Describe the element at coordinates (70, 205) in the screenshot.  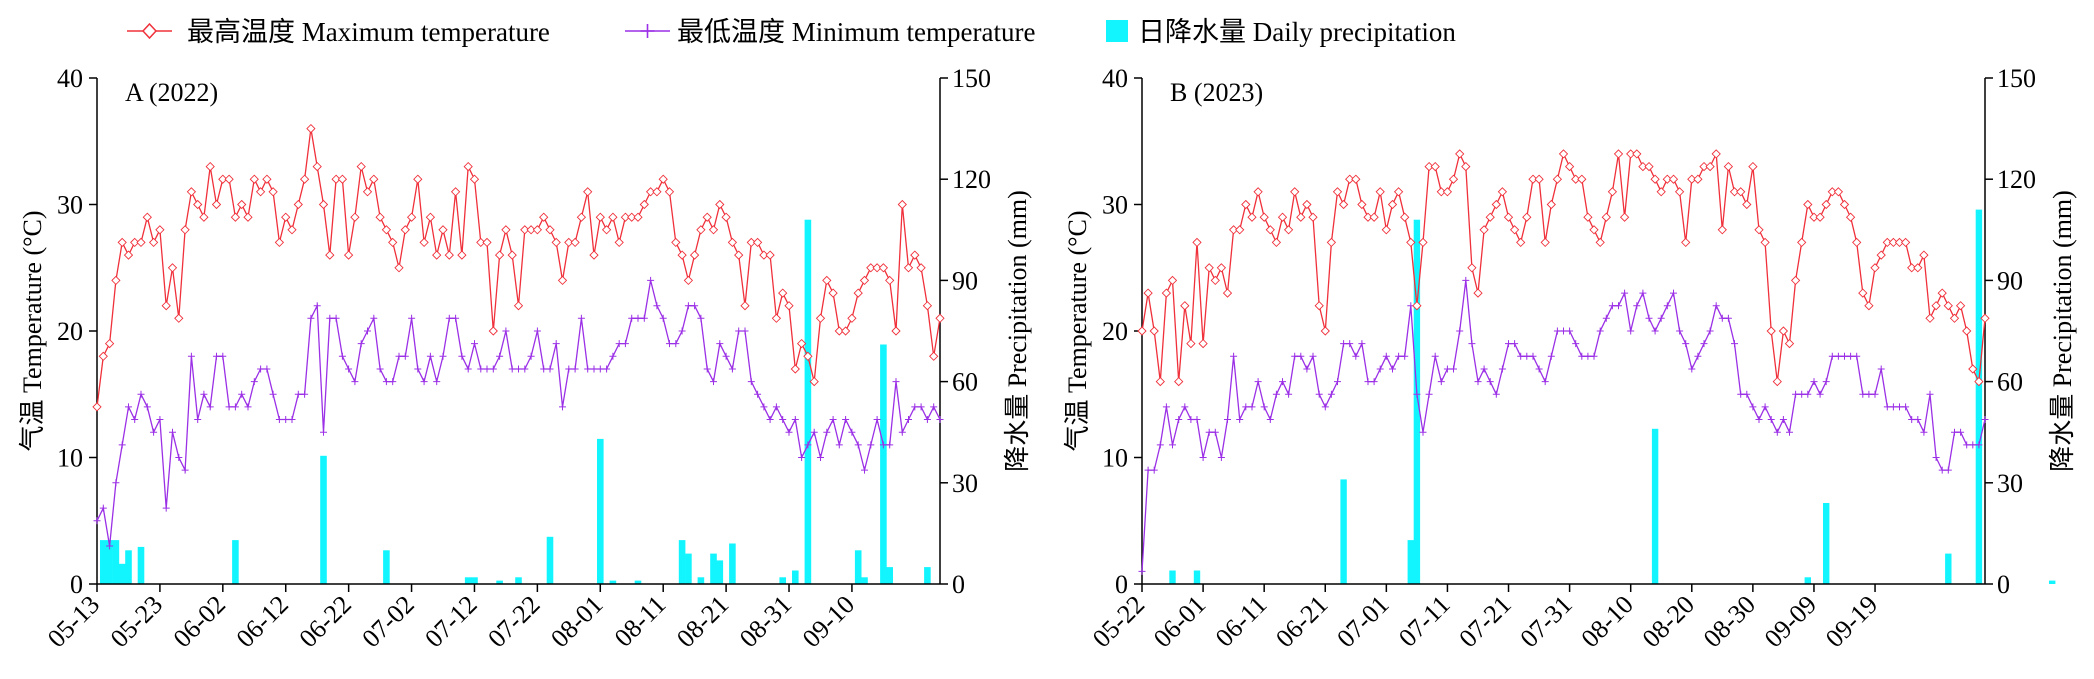
I see `y-tick-label-left-a-3: 30` at that location.